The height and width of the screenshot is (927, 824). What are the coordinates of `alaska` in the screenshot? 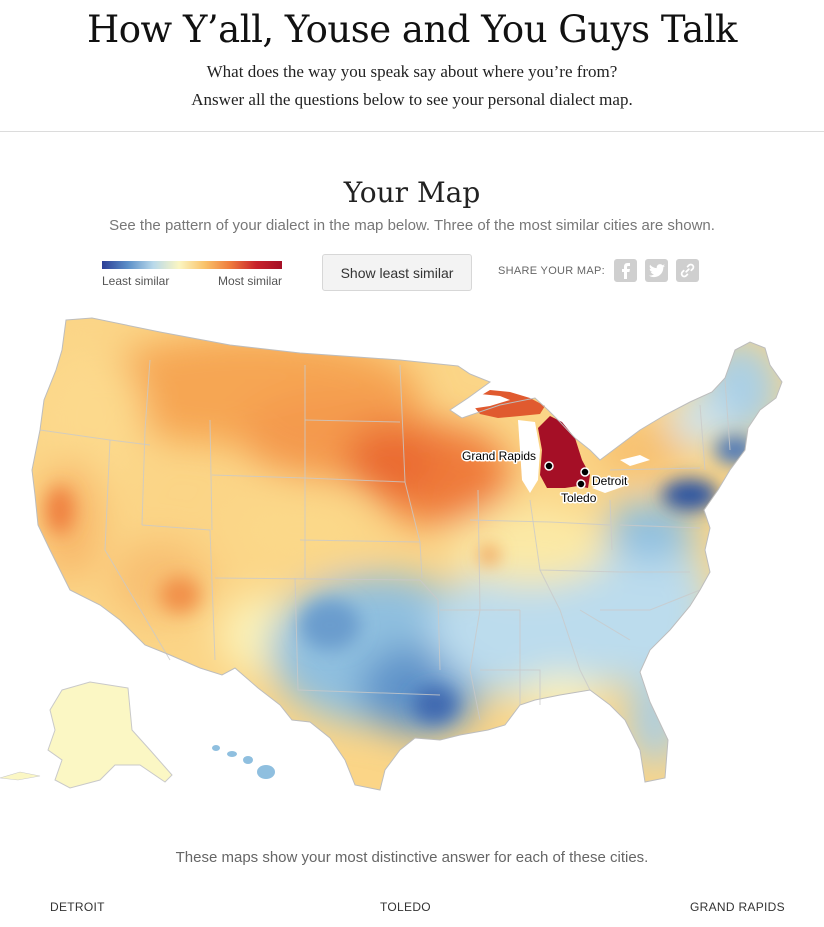 It's located at (110, 735).